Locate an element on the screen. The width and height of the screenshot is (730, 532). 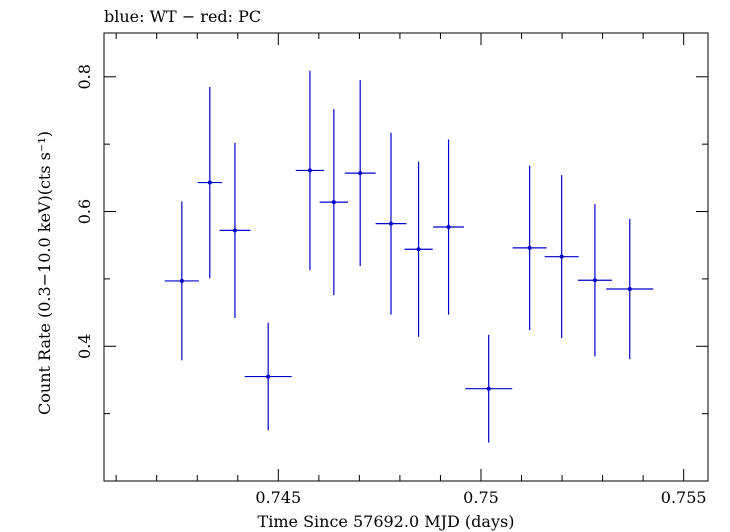
y-tick-label: 0.4 is located at coordinates (84, 346).